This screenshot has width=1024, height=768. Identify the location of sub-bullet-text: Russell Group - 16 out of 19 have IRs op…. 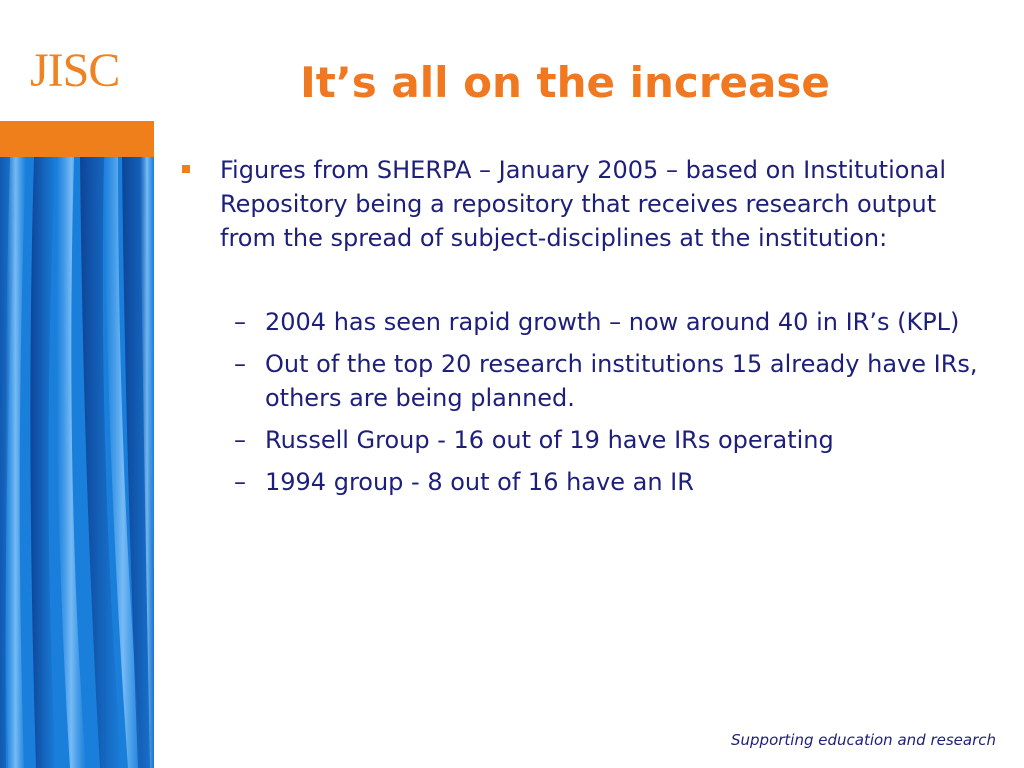
(549, 440).